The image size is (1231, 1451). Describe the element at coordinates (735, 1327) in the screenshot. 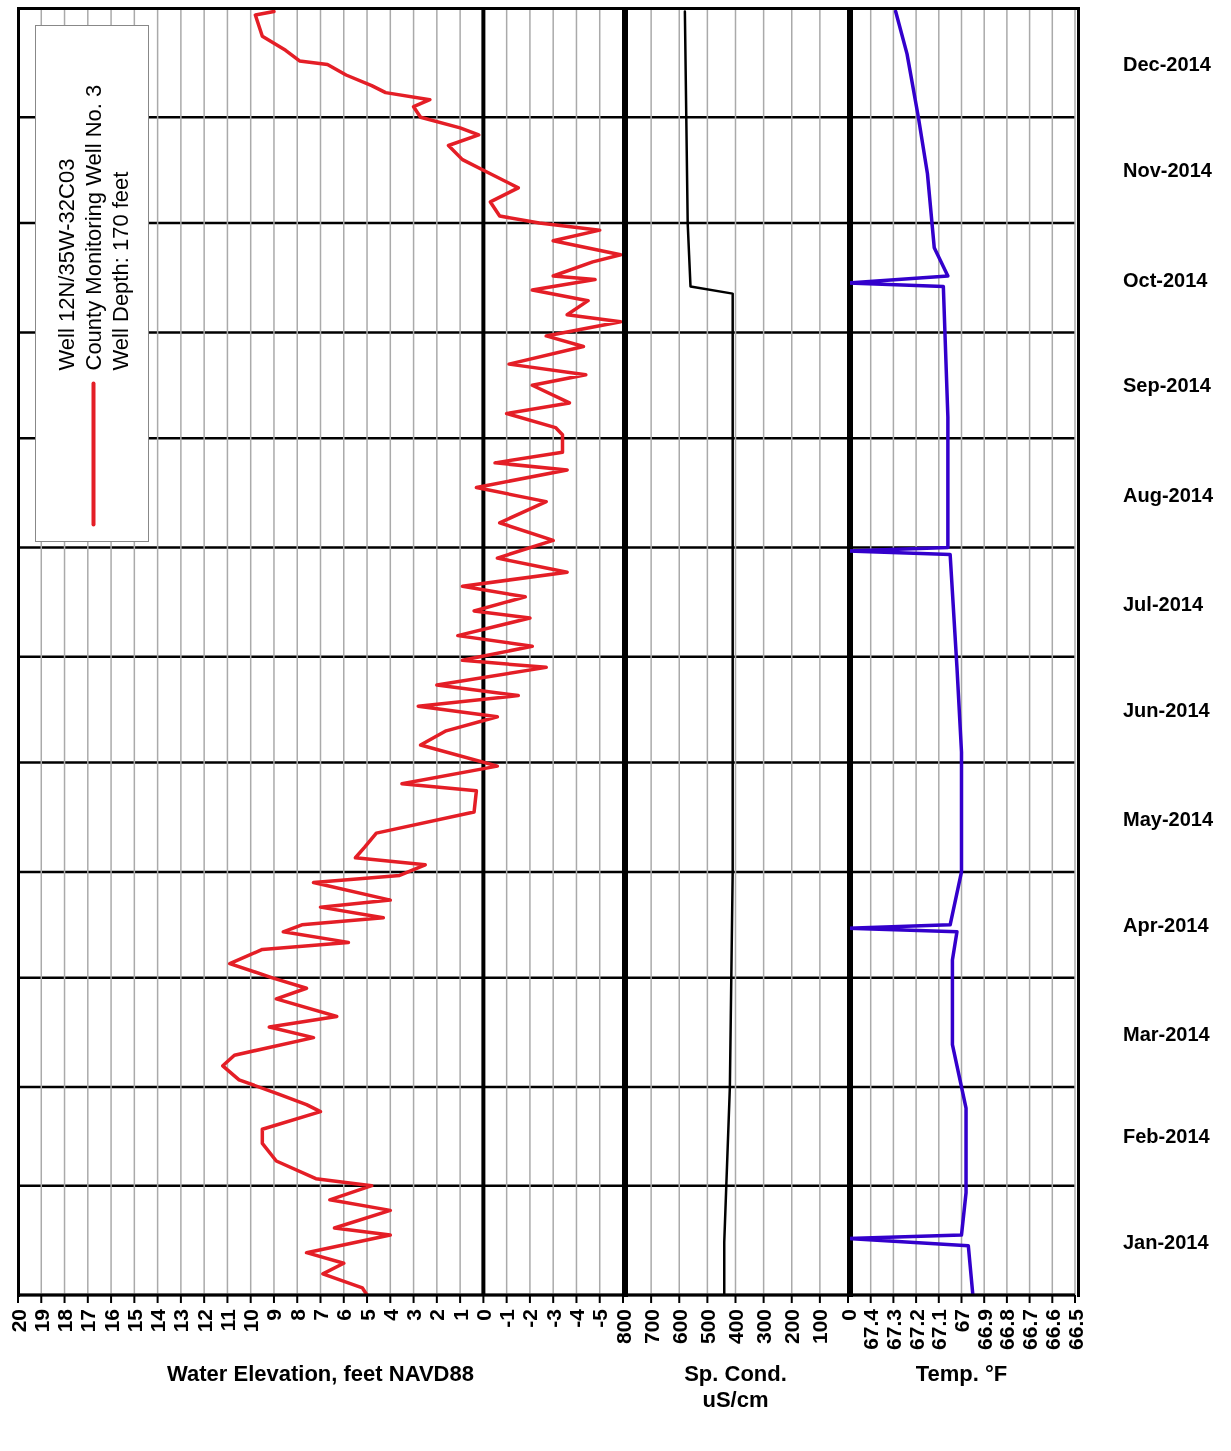

I see `x-tick-label: 400` at that location.